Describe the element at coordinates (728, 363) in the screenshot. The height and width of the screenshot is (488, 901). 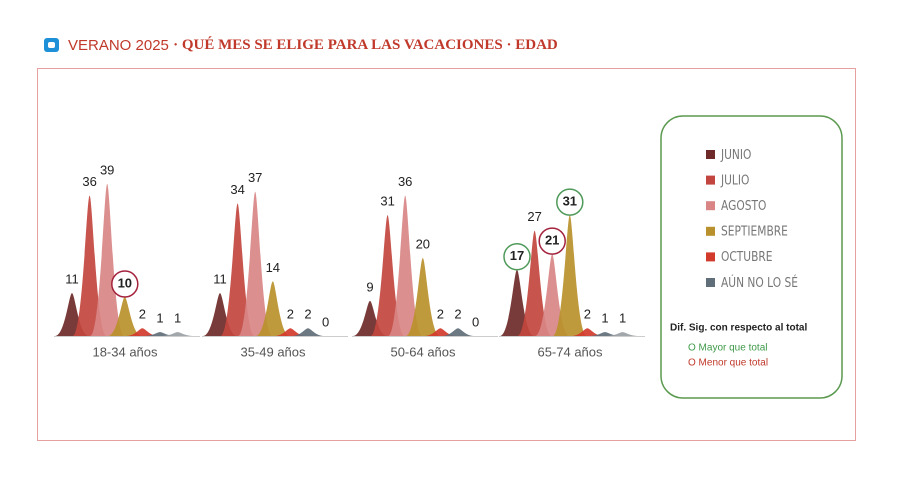
I see `note-lower: O Menor que total` at that location.